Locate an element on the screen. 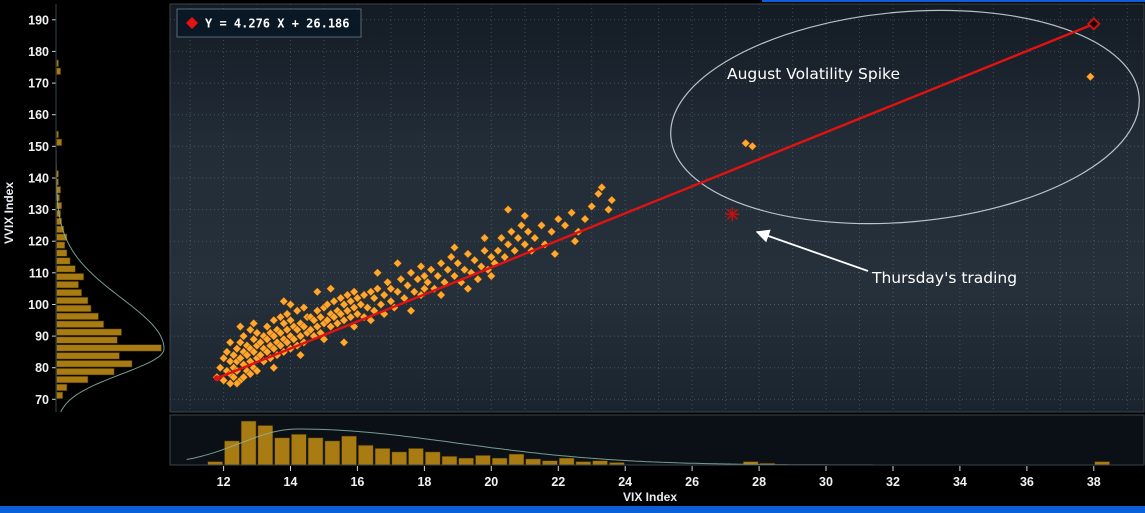  y-tick-label: 150 is located at coordinates (38, 147).